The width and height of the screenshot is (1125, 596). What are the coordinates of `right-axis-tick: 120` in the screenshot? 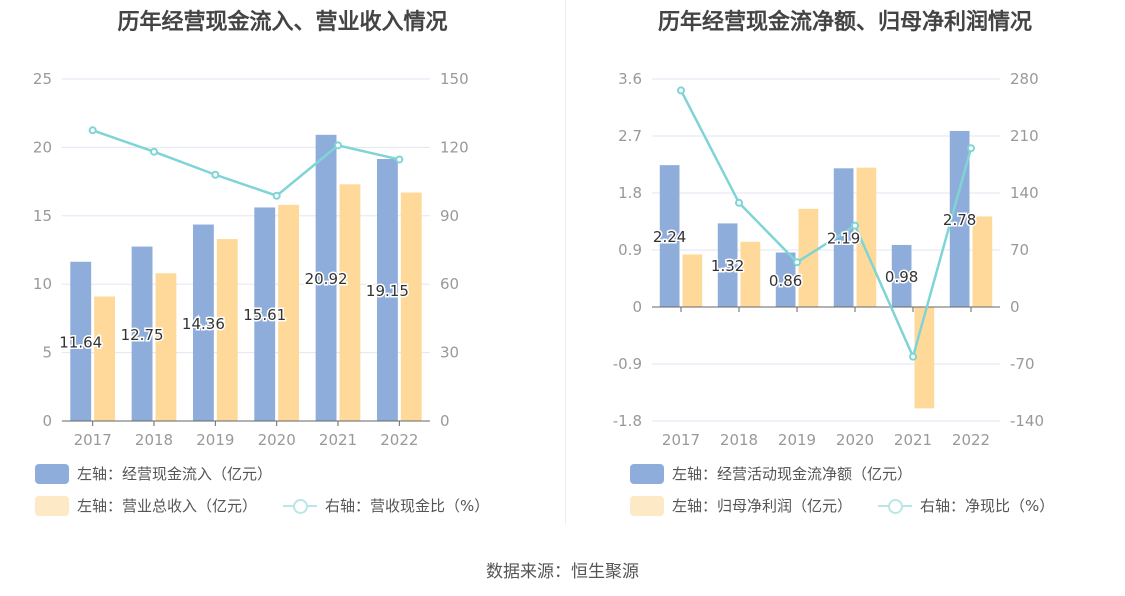 It's located at (454, 147).